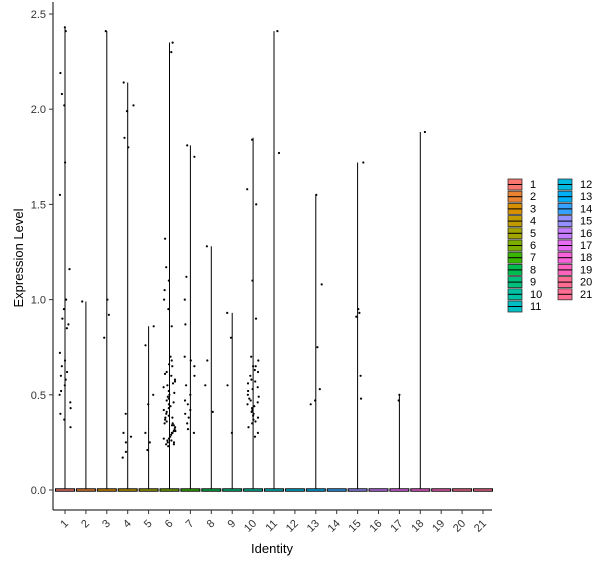 This screenshot has width=600, height=568. Describe the element at coordinates (272, 522) in the screenshot. I see `x-axis: 1 2 3 4 5 6 7 8 9 10 11 12 13 14 15 16 17 18 19 20 21` at that location.